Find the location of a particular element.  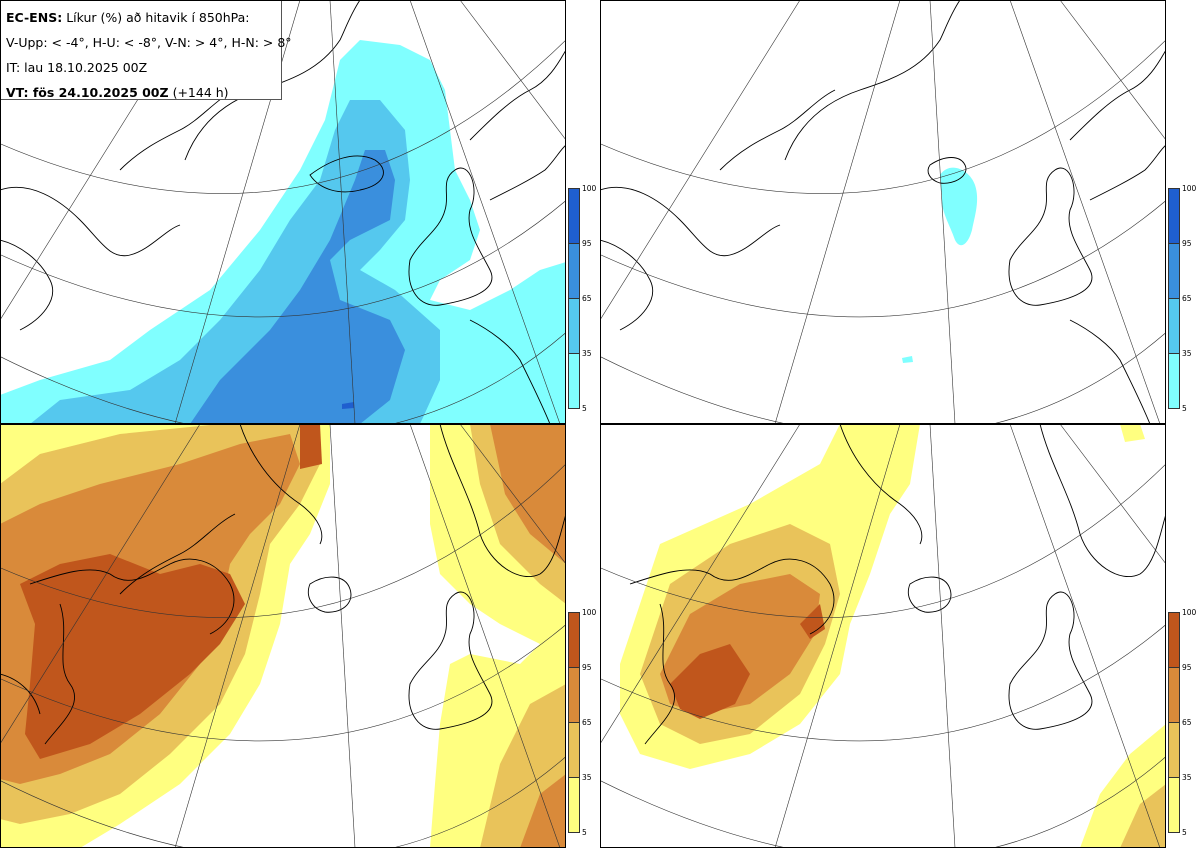

valid-time: VT: fös 24.10.2025 00Z is located at coordinates (87, 92).